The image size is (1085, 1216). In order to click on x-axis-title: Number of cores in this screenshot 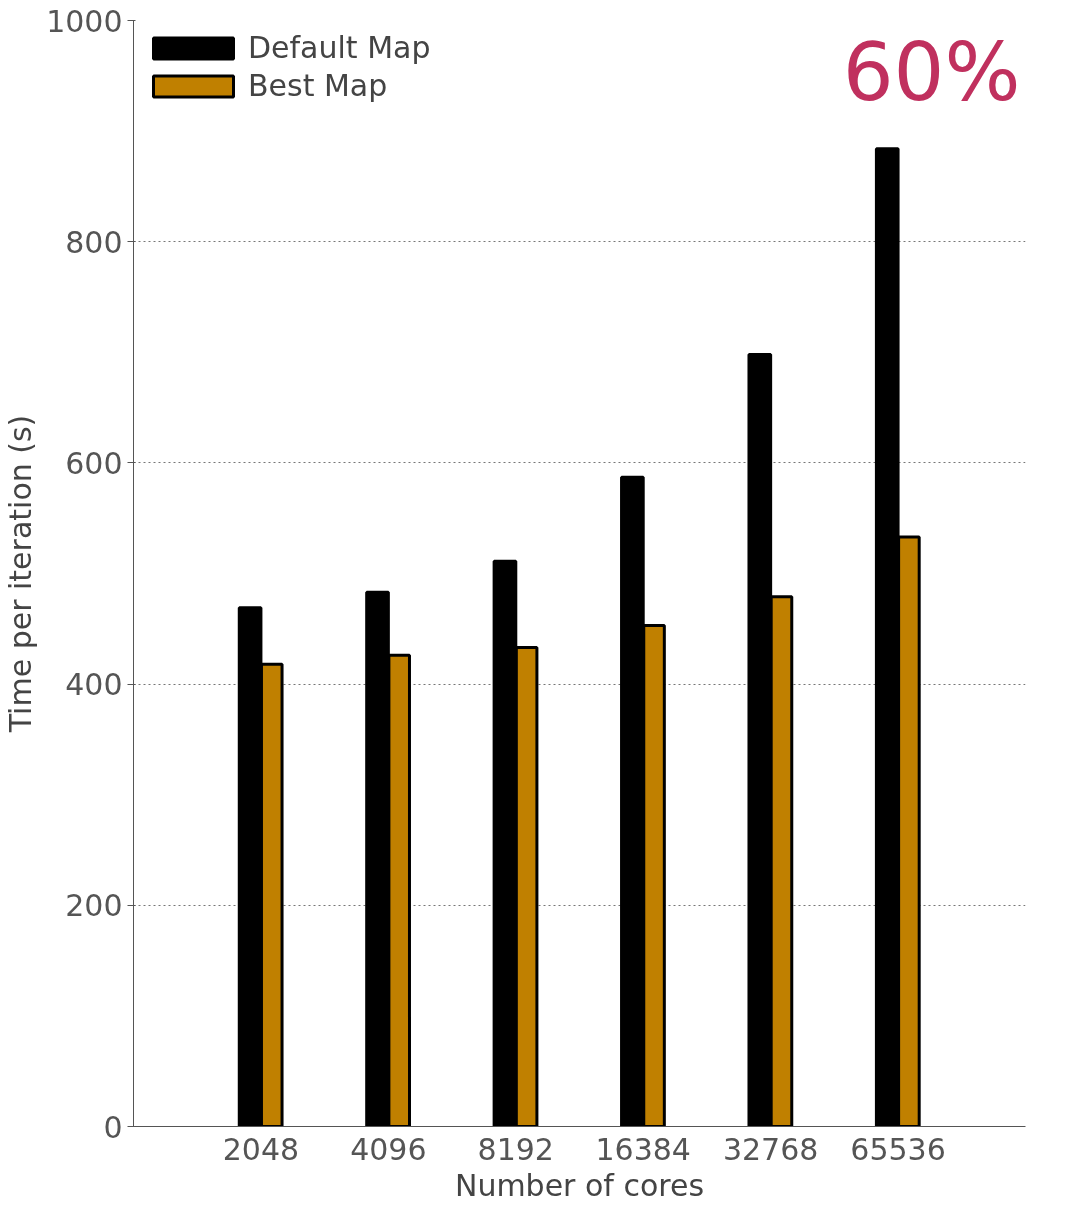, I will do `click(579, 1185)`.